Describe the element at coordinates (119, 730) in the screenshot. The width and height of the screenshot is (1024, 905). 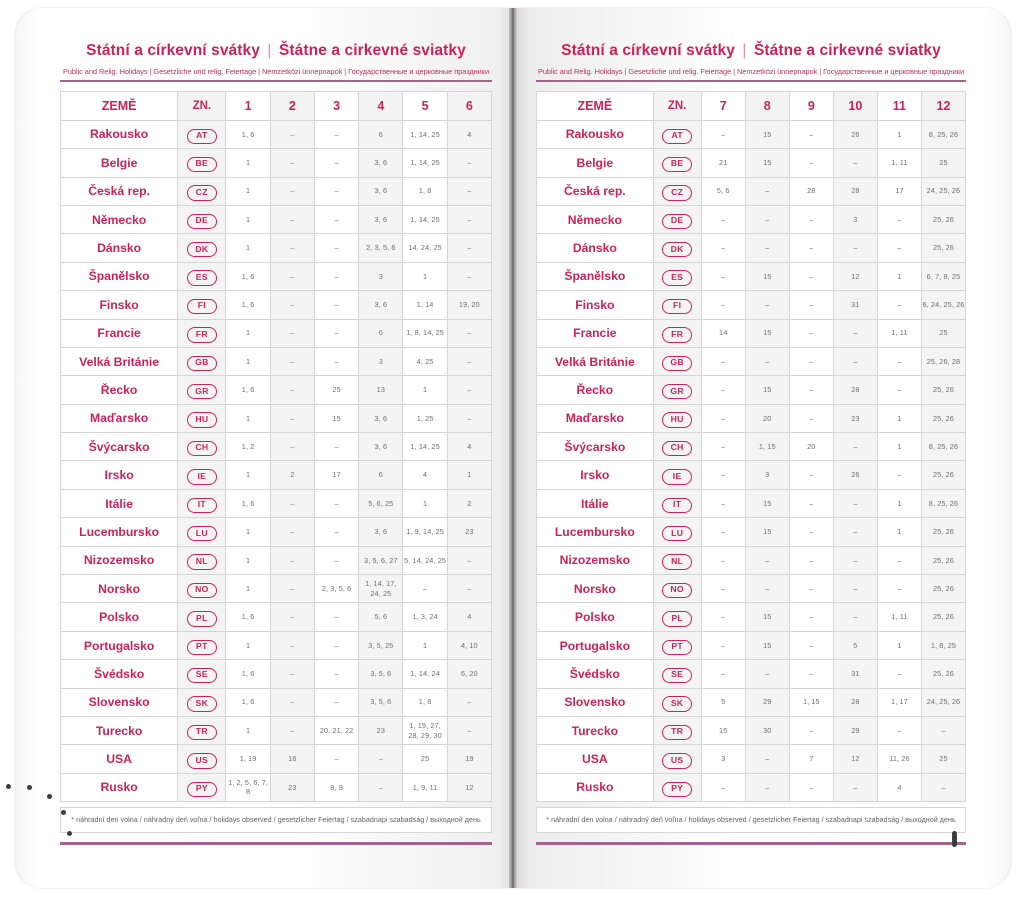
I see `country-name: Turecko` at that location.